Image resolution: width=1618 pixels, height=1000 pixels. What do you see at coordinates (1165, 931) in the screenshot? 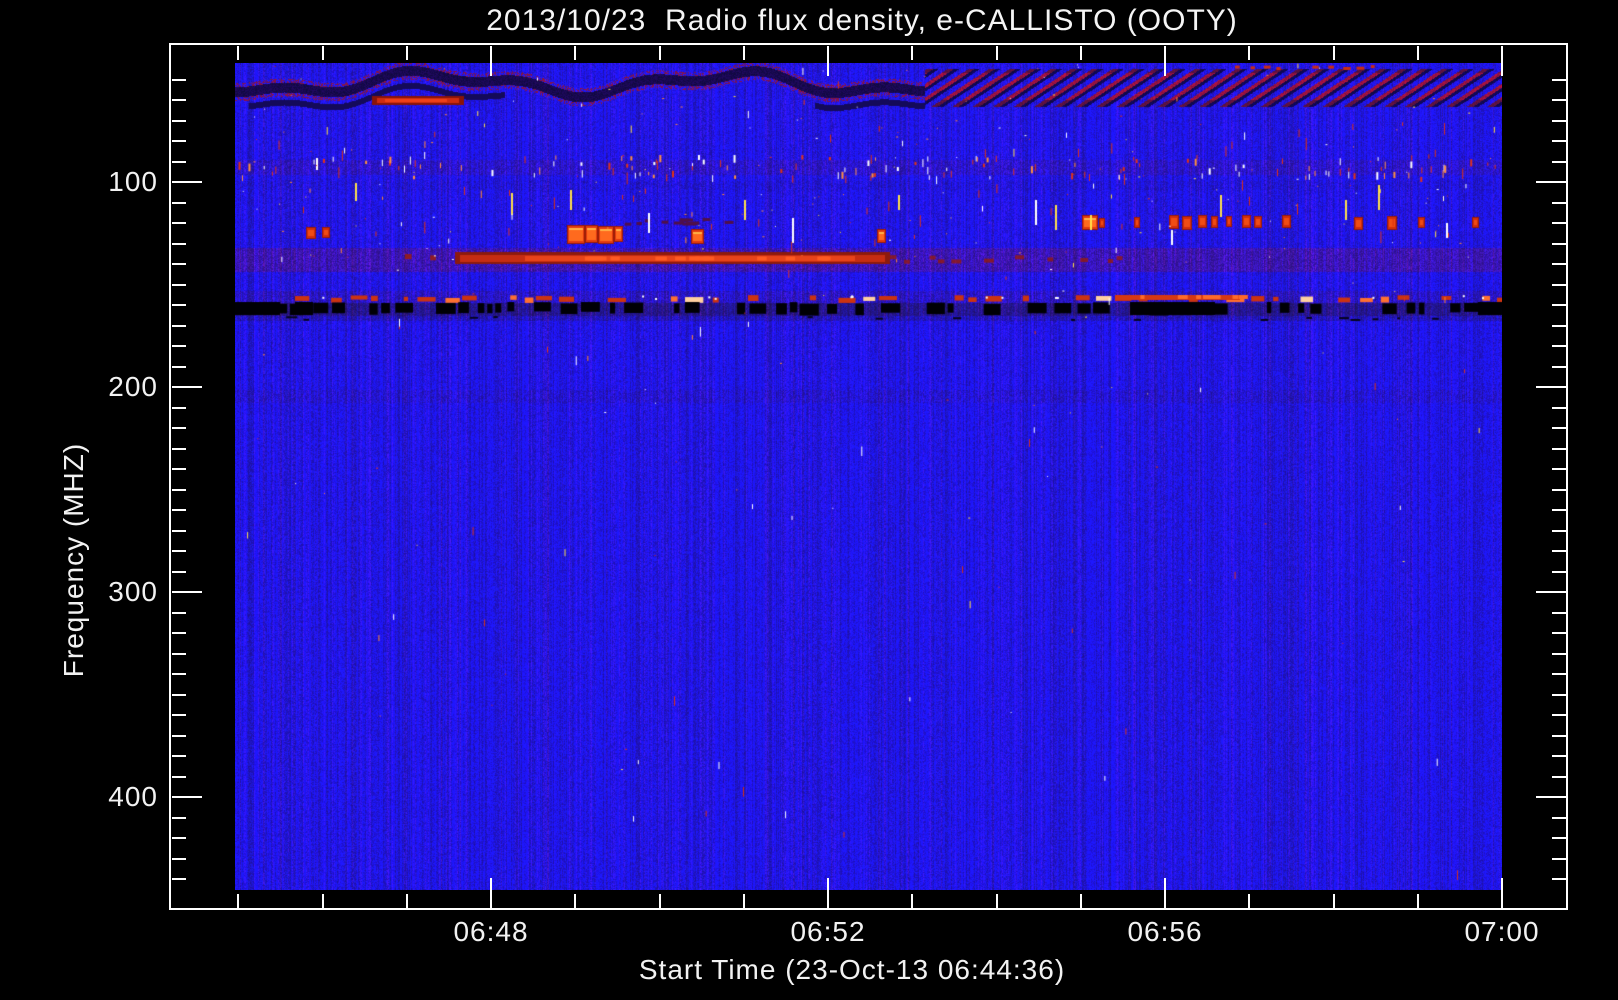
I see `x-tick-label: 06:56` at bounding box center [1165, 931].